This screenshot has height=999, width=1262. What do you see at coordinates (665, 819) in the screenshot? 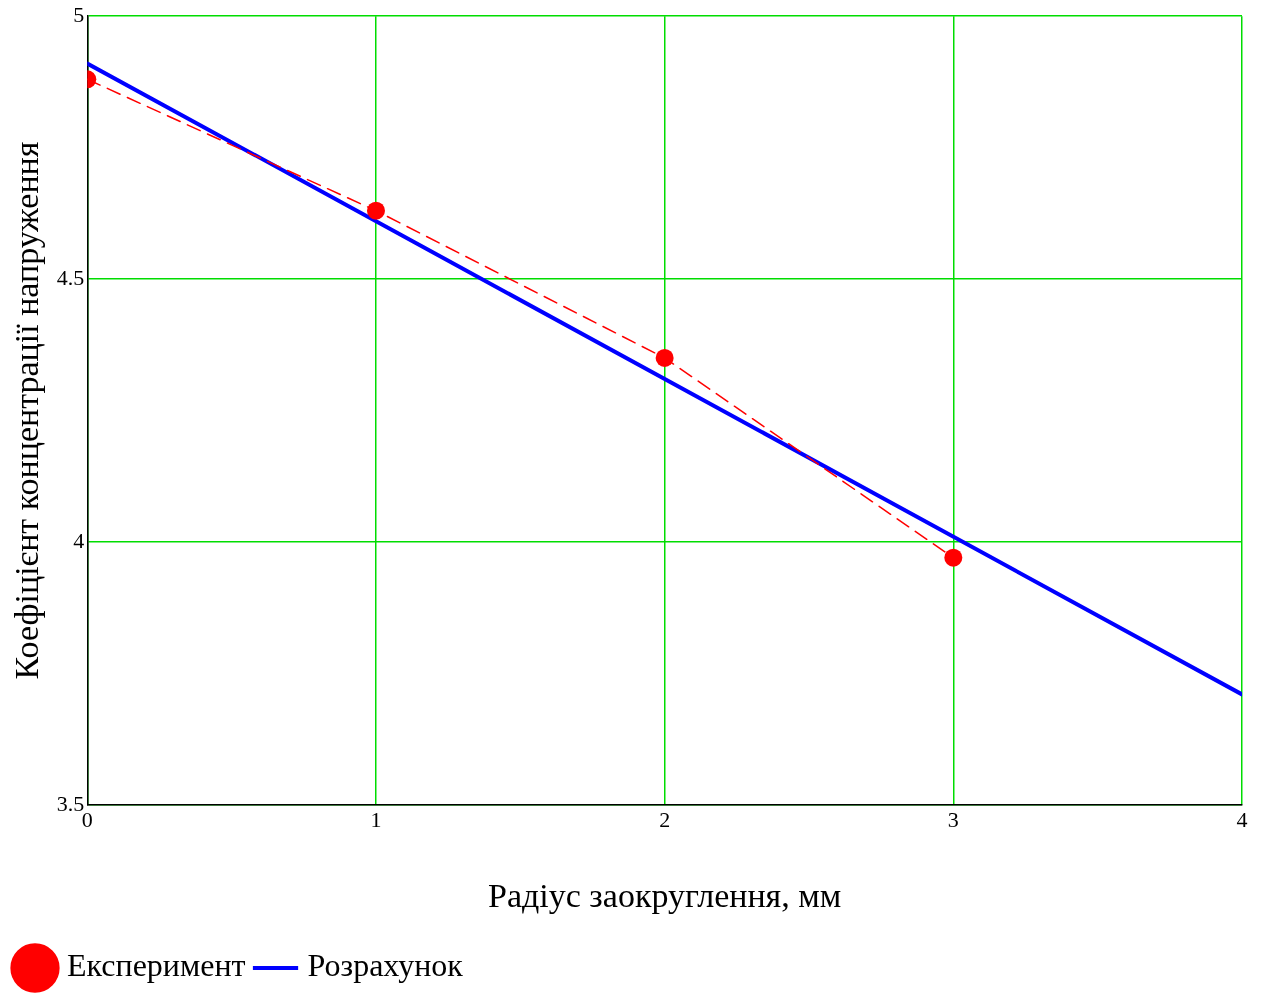
I see `x-tick-label: 2` at bounding box center [665, 819].